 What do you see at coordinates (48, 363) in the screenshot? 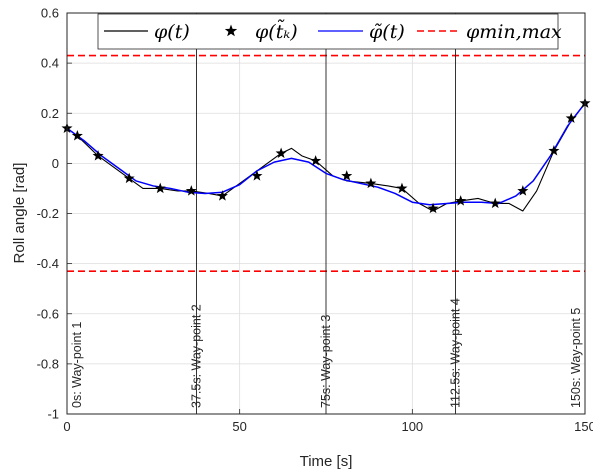
I see `y-tick-label: -0.8` at bounding box center [48, 363].